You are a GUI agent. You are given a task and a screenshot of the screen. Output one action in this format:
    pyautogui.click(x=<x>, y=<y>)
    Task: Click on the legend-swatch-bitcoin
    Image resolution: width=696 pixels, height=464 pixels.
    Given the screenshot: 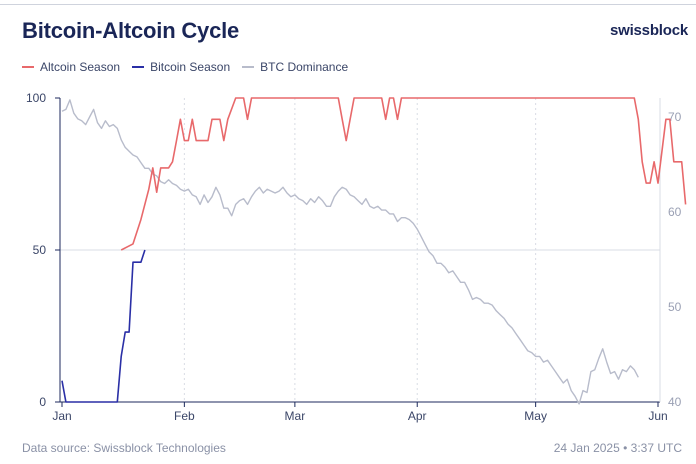 What is the action you would take?
    pyautogui.click(x=138, y=67)
    